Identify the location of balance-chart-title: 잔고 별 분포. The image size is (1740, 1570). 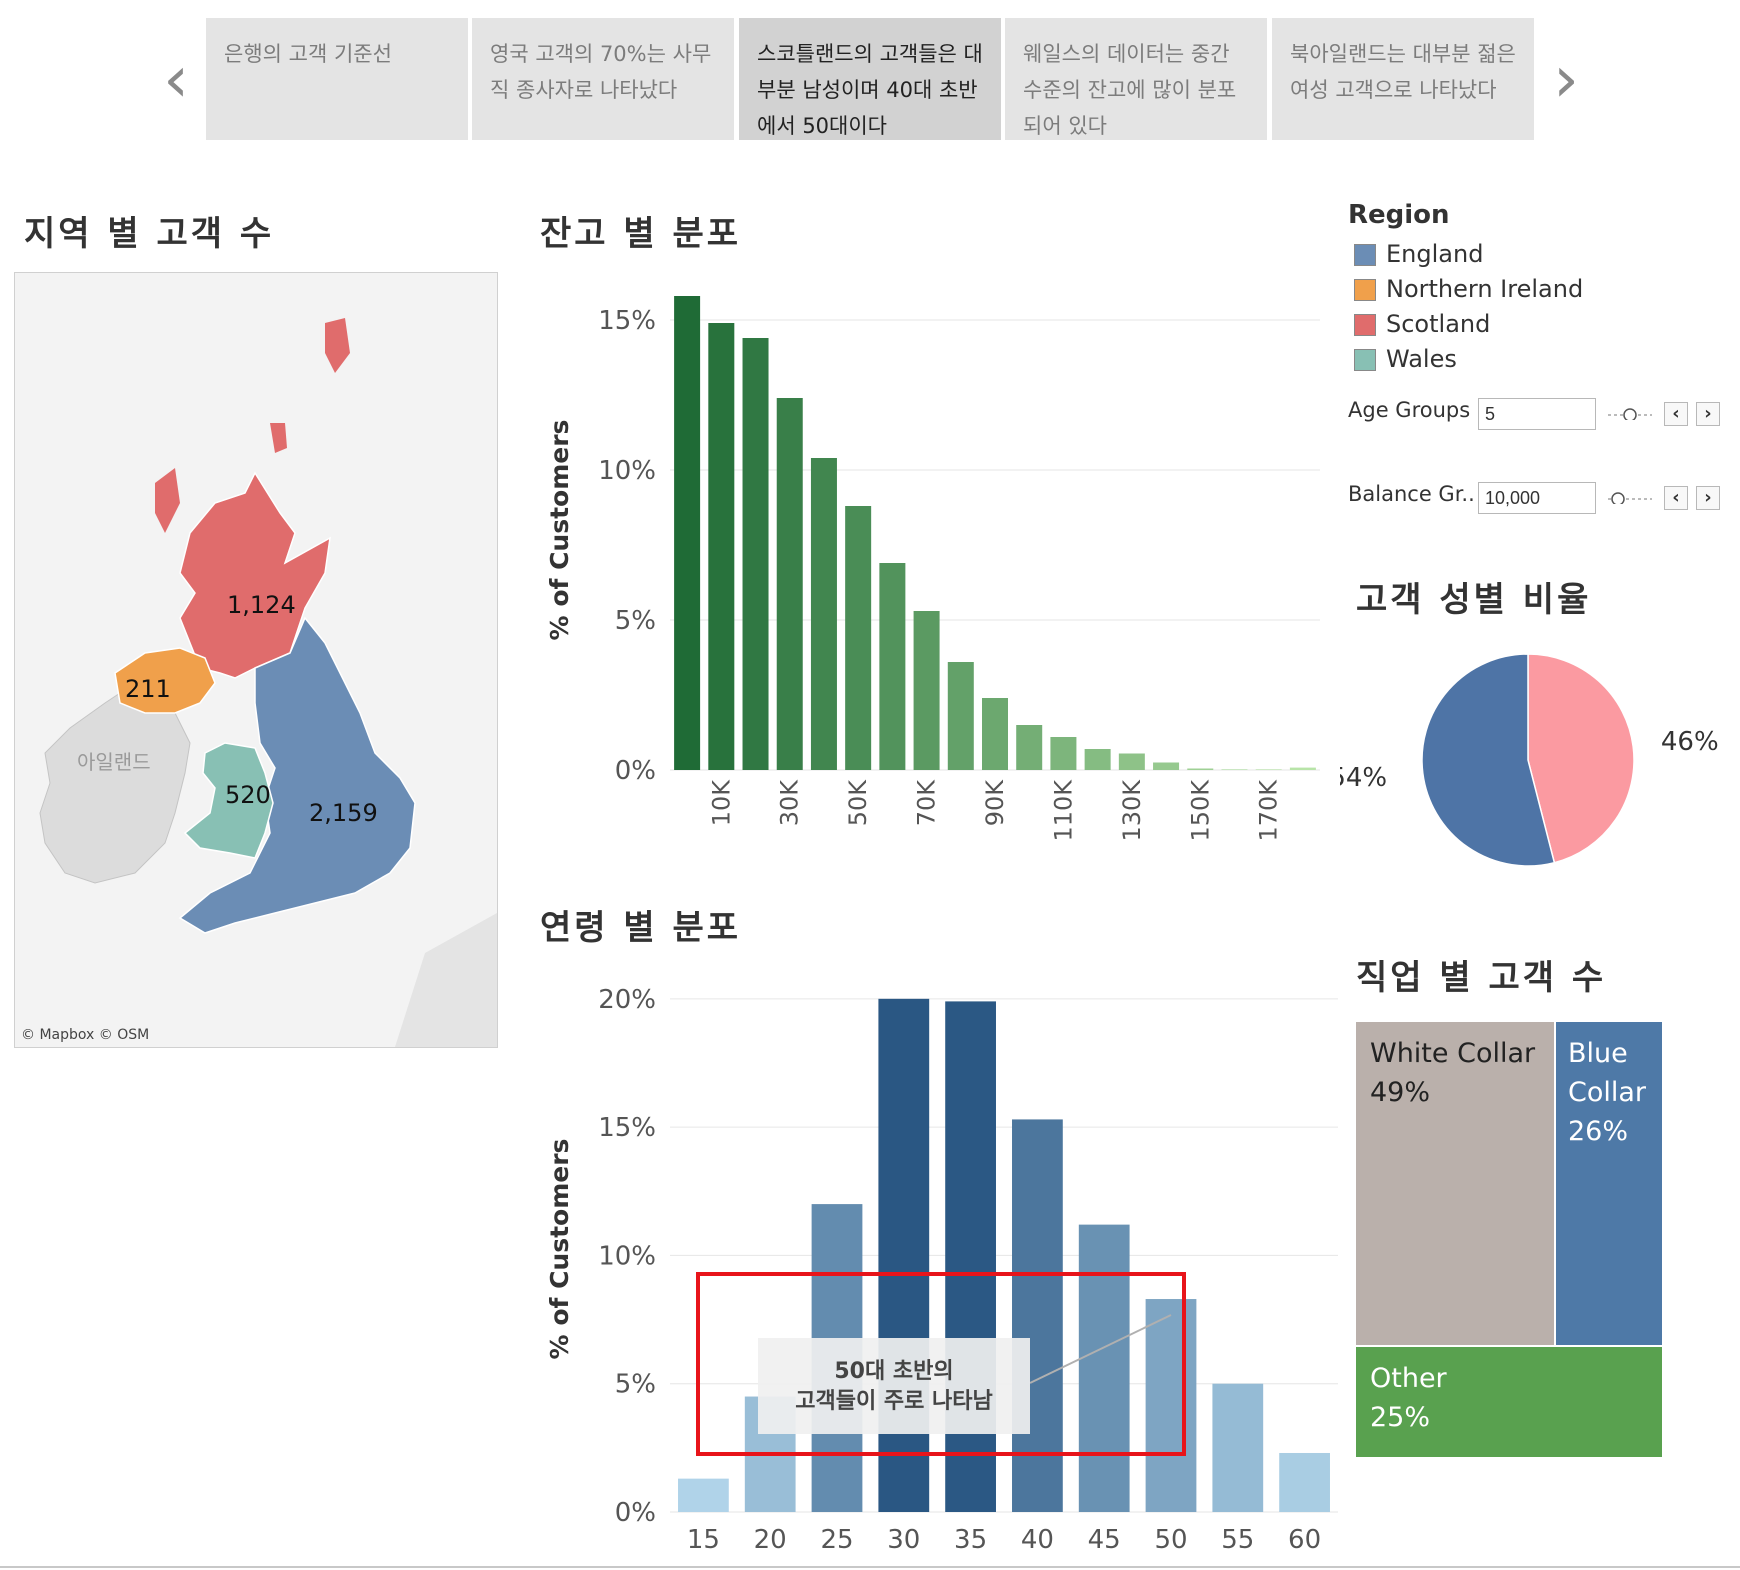
(641, 234).